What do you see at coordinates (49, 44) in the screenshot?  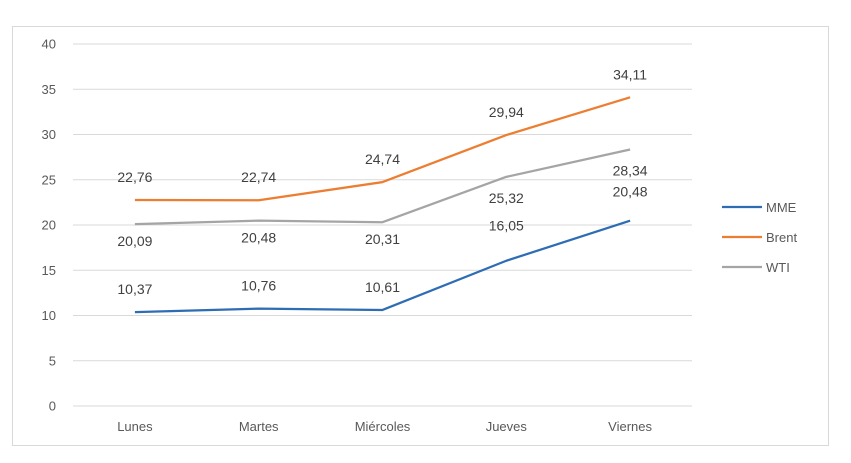 I see `y-tick-label: 40` at bounding box center [49, 44].